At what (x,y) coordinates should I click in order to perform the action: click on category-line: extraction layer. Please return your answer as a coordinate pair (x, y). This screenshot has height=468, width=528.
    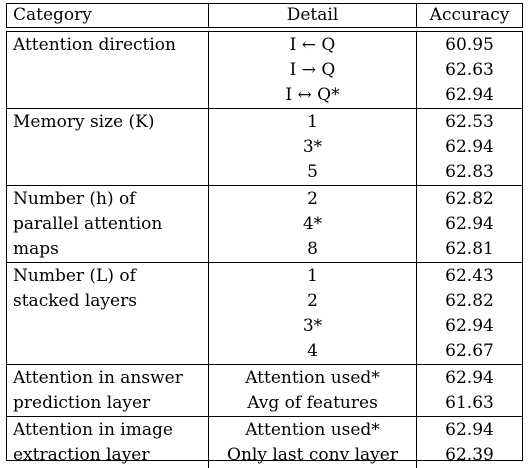
    Looking at the image, I should click on (81, 455).